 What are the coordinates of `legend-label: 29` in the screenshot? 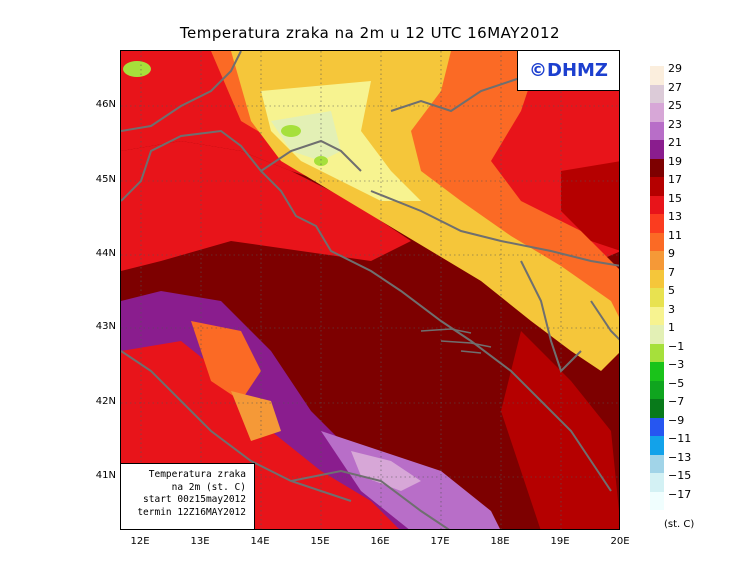 It's located at (675, 68).